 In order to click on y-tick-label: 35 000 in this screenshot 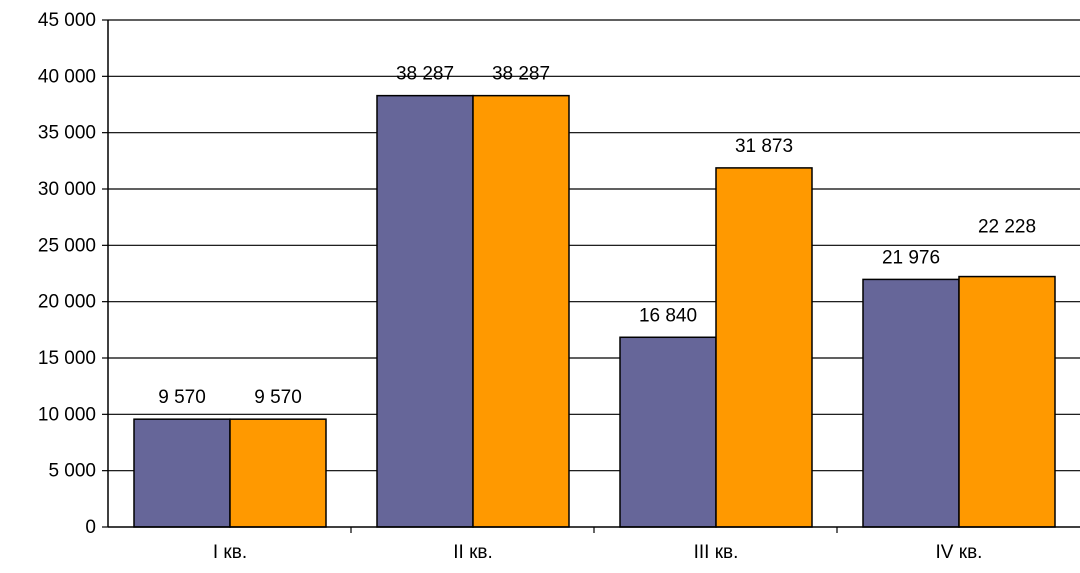, I will do `click(67, 133)`.